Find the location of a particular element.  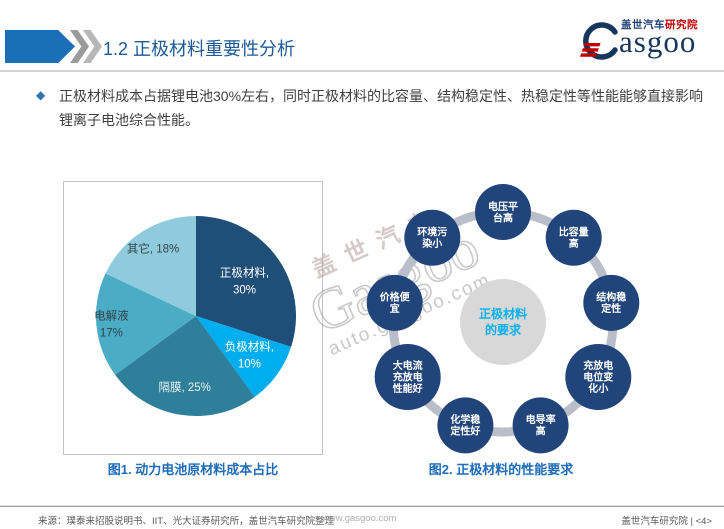

center-node is located at coordinates (503, 322).